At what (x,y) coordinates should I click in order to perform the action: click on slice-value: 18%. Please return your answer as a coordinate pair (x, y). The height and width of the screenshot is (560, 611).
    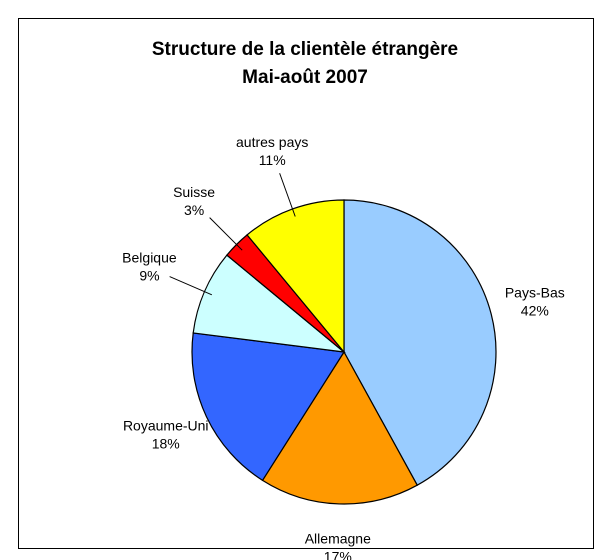
    Looking at the image, I should click on (166, 444).